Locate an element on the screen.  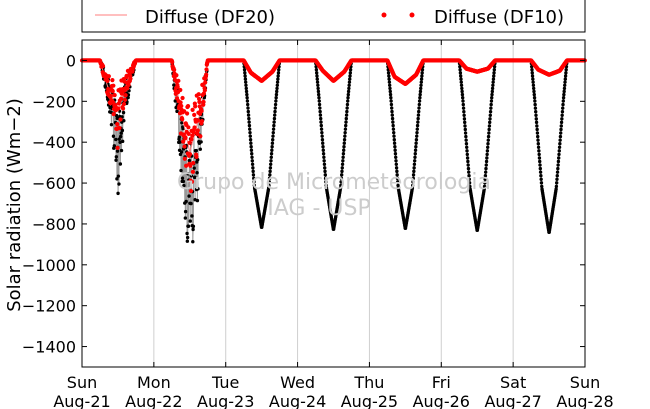
x-tick-label-date: Aug-23 is located at coordinates (225, 400).